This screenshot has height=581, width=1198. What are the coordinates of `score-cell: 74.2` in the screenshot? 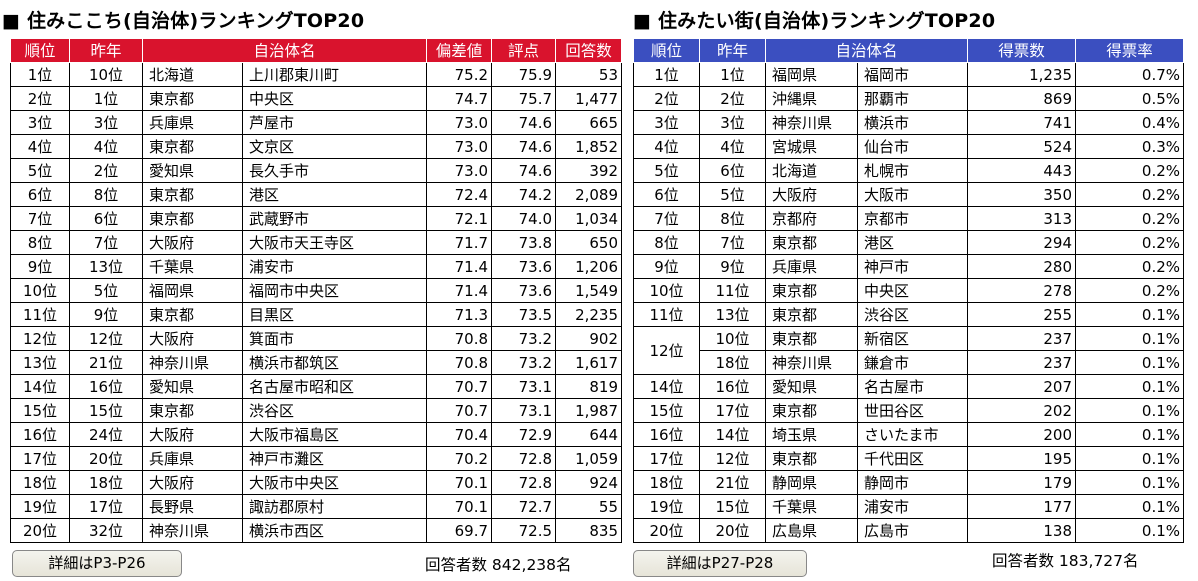 It's located at (524, 194).